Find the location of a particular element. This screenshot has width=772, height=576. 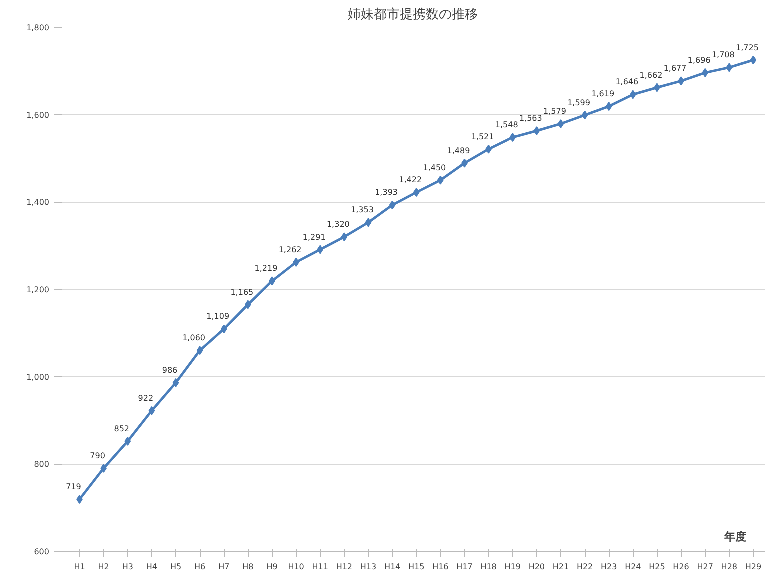

data-label: 790 is located at coordinates (98, 456).